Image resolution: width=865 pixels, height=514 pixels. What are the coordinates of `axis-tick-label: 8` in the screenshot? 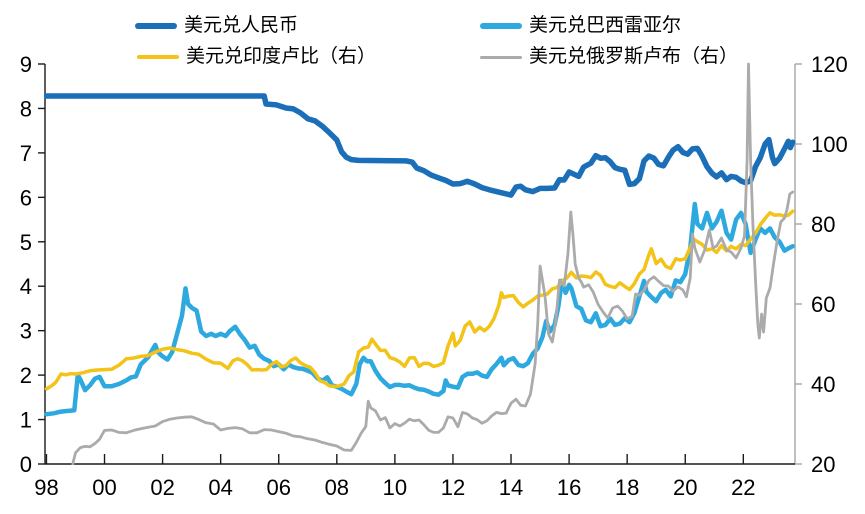 It's located at (26, 108).